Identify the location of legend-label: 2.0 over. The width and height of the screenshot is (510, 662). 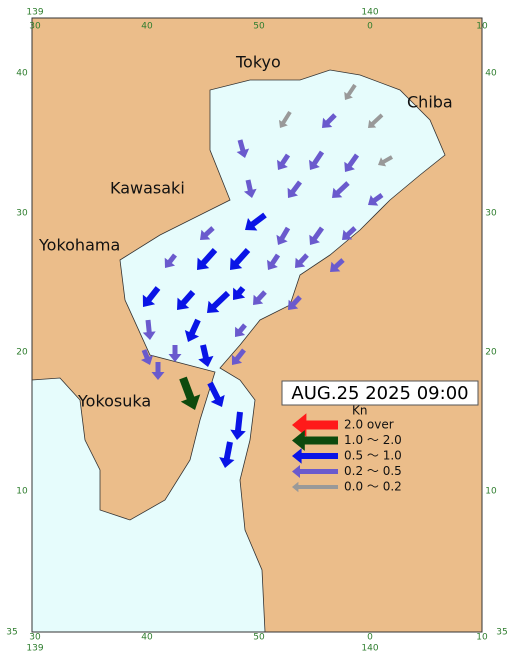
(369, 425).